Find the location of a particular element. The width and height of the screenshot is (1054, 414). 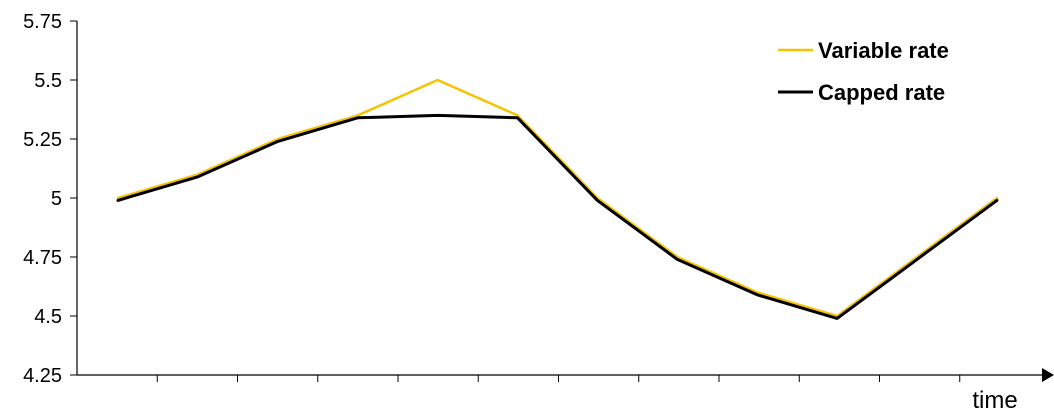

y-axis: 5.75 5.5 5.25 5 4.75 4.5 4.25 is located at coordinates (50, 199).